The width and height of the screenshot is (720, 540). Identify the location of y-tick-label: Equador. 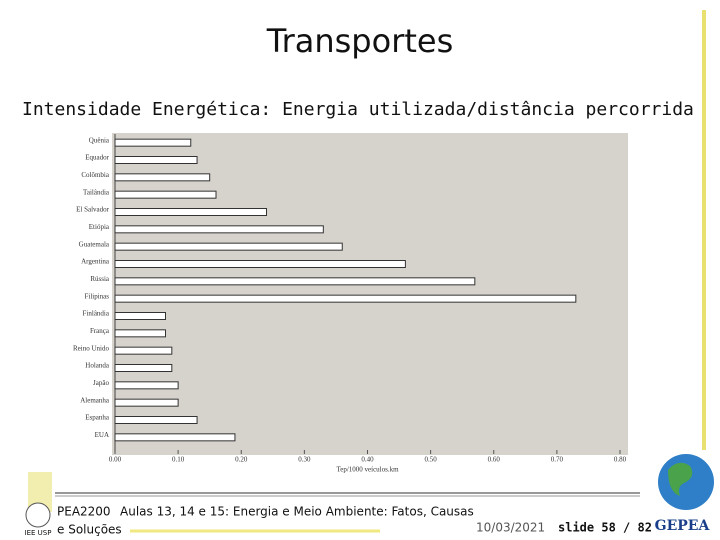
(97, 158).